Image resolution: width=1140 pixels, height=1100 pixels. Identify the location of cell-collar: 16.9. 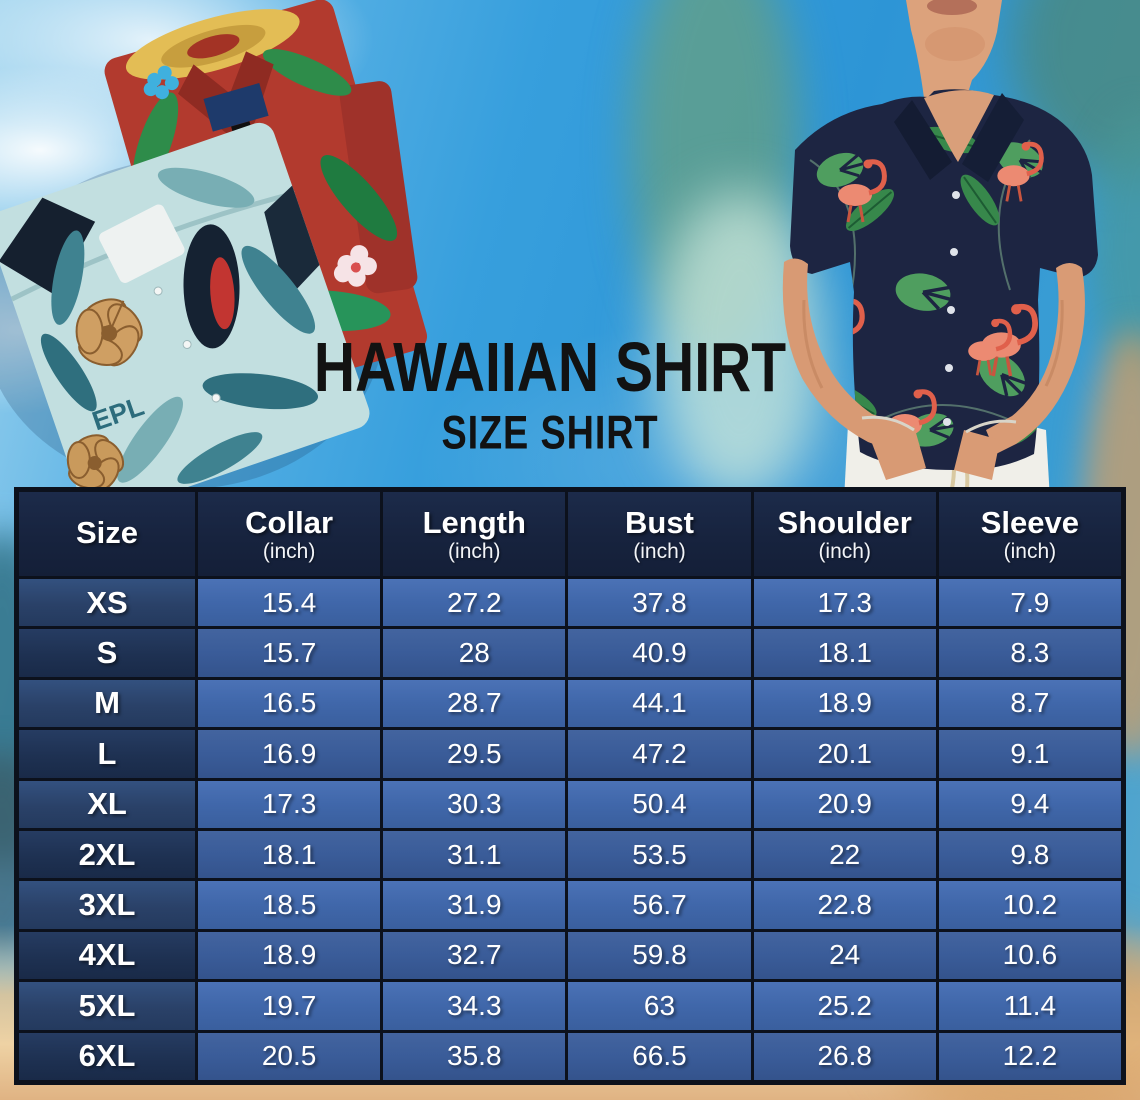
(289, 754).